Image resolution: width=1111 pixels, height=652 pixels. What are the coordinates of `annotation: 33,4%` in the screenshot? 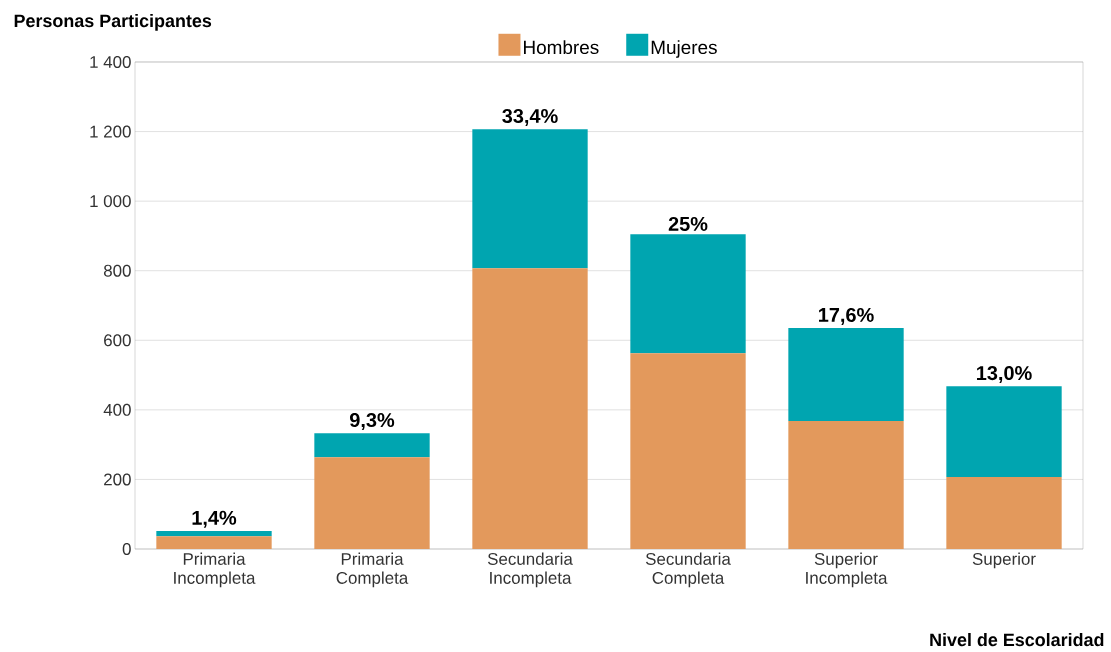 It's located at (530, 117).